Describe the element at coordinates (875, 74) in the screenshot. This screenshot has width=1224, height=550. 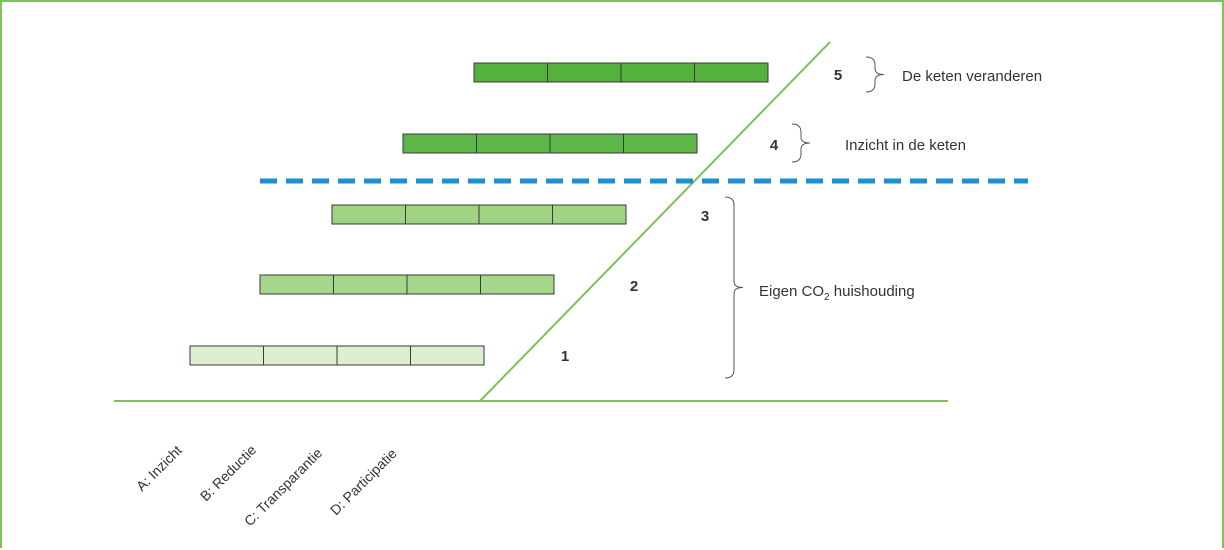
I see `brace-keten-veranderen` at that location.